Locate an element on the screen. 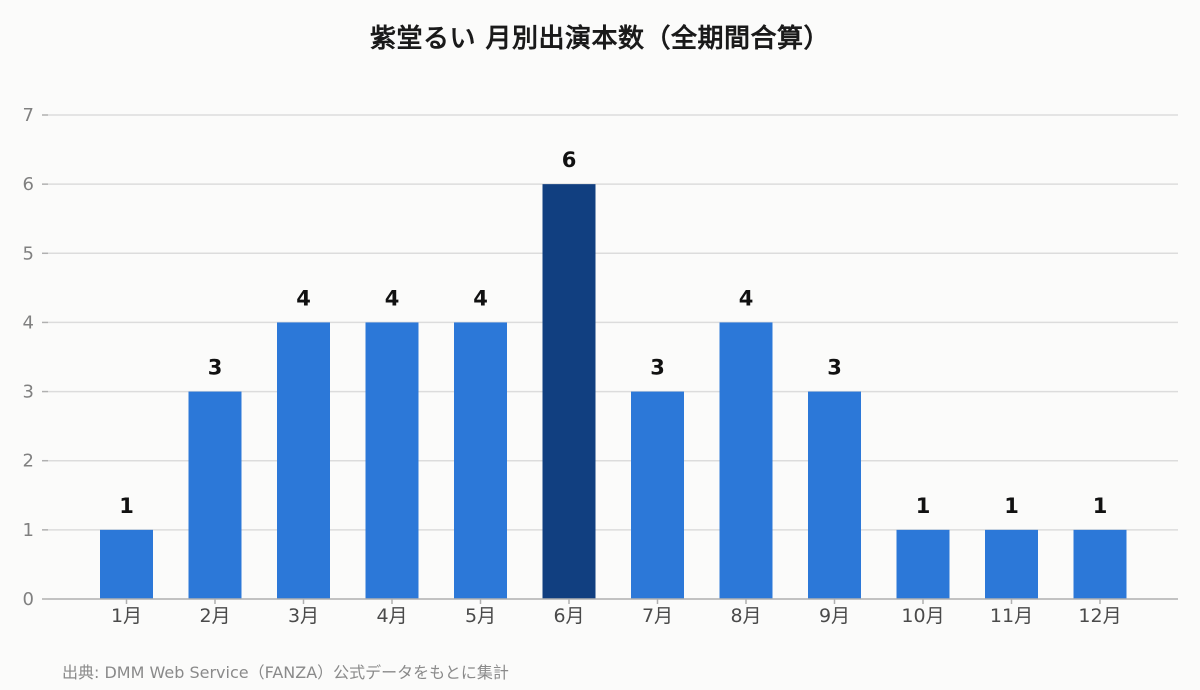  x-tick-label: 5月 is located at coordinates (480, 616).